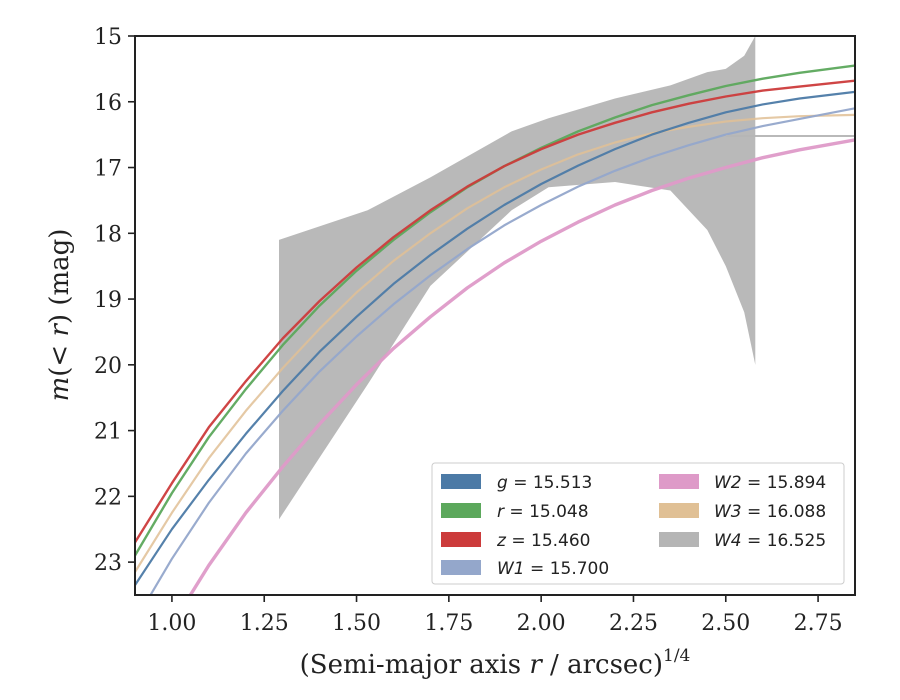  I want to click on legend-swatch-w3, so click(679, 510).